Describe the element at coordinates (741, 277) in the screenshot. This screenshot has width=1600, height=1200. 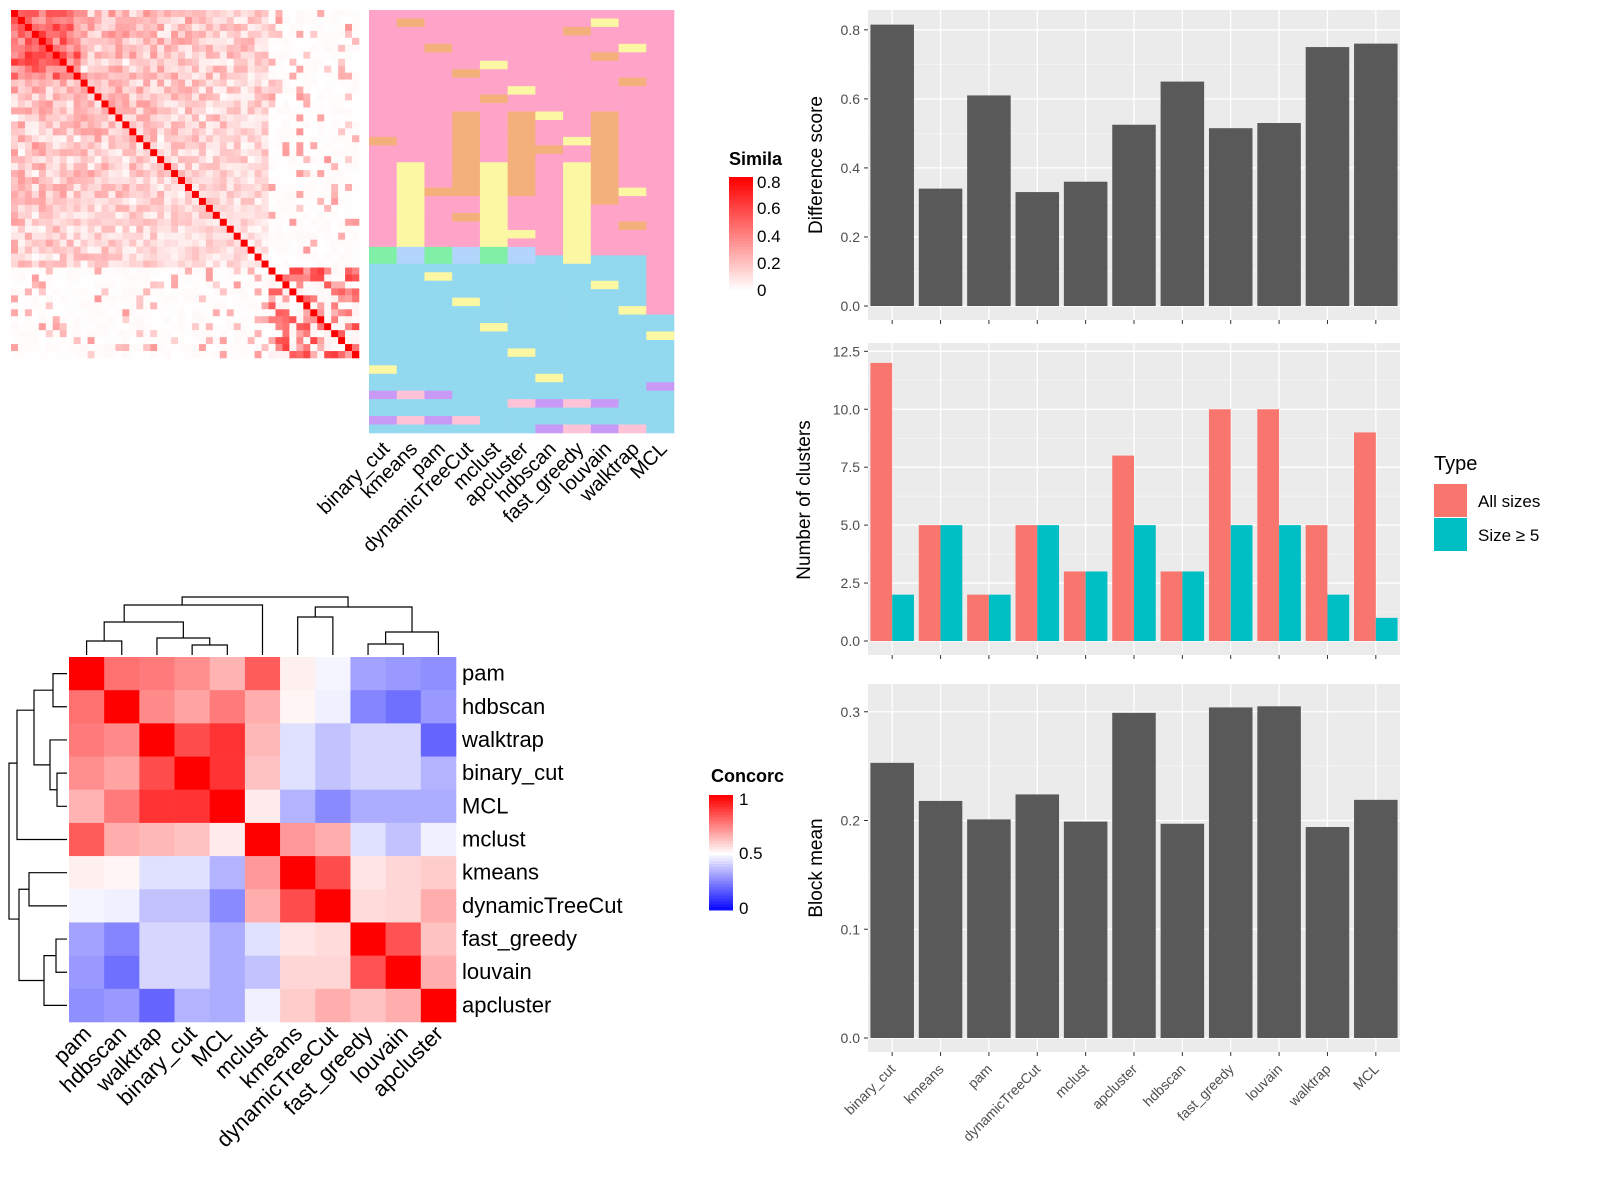
I see `similarity-legend-gradient-band` at that location.